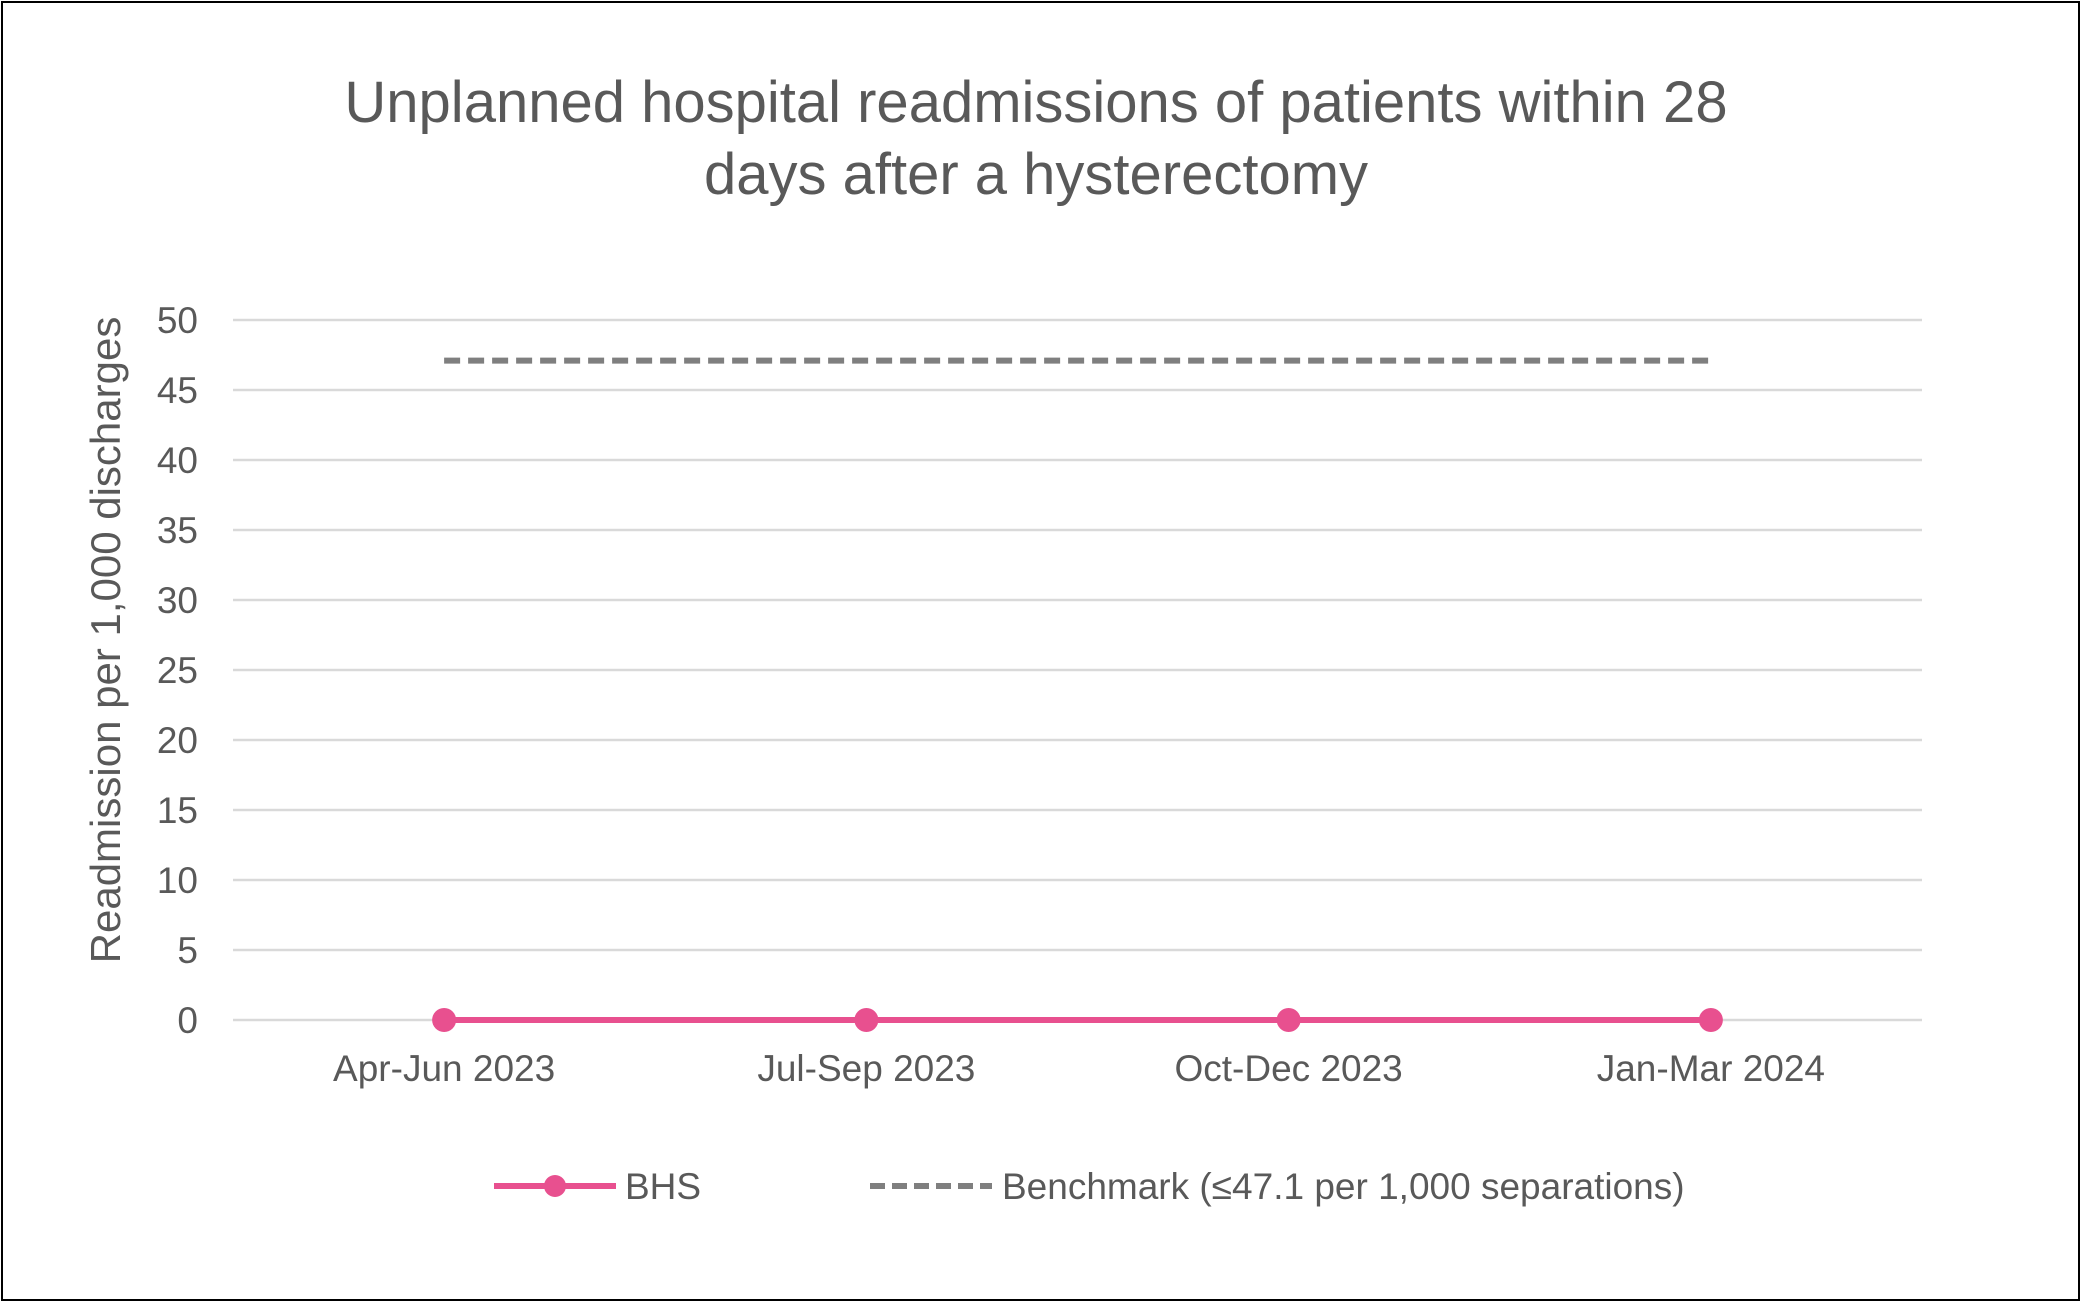 The image size is (2081, 1302). I want to click on chart-title-line-2: days after a hysterectomy, so click(1036, 174).